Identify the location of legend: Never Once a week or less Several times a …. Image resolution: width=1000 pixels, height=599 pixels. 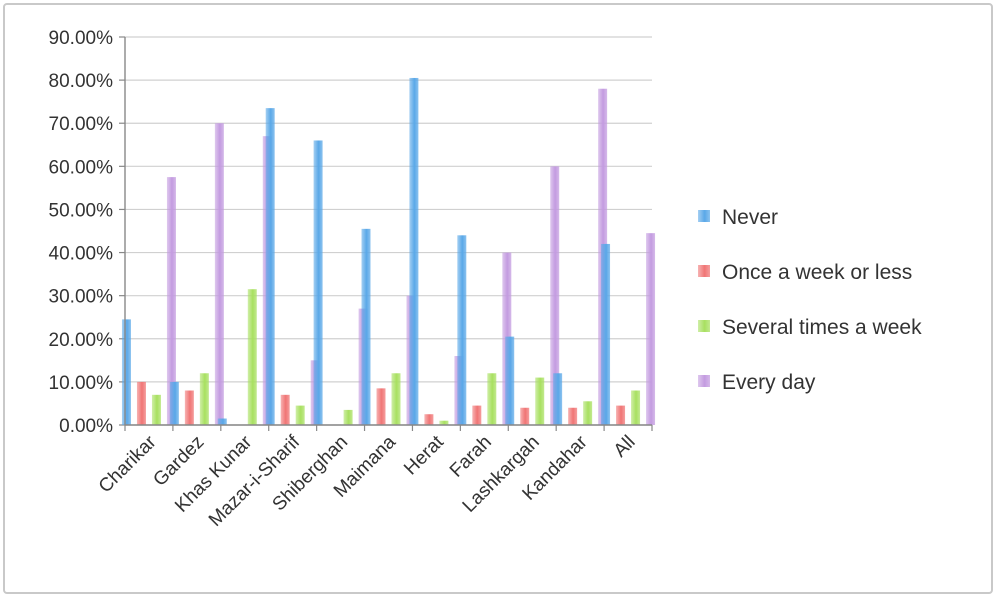
(810, 300).